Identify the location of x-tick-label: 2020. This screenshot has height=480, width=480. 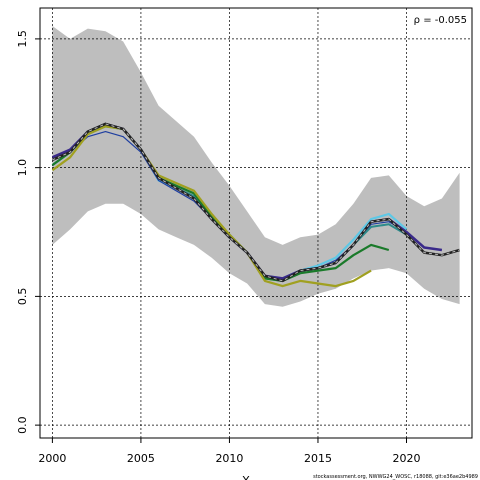
(406, 458).